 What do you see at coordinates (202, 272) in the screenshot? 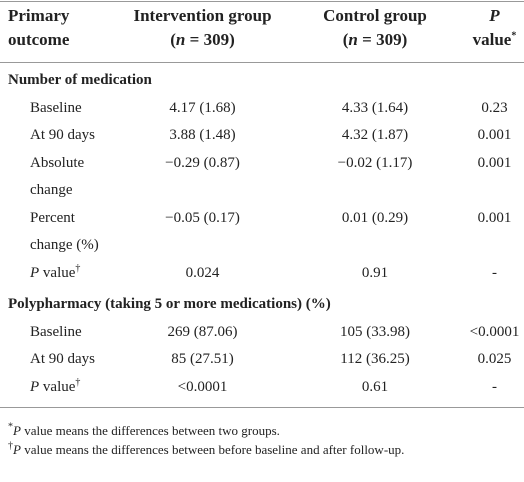
I see `cell: 0.024` at bounding box center [202, 272].